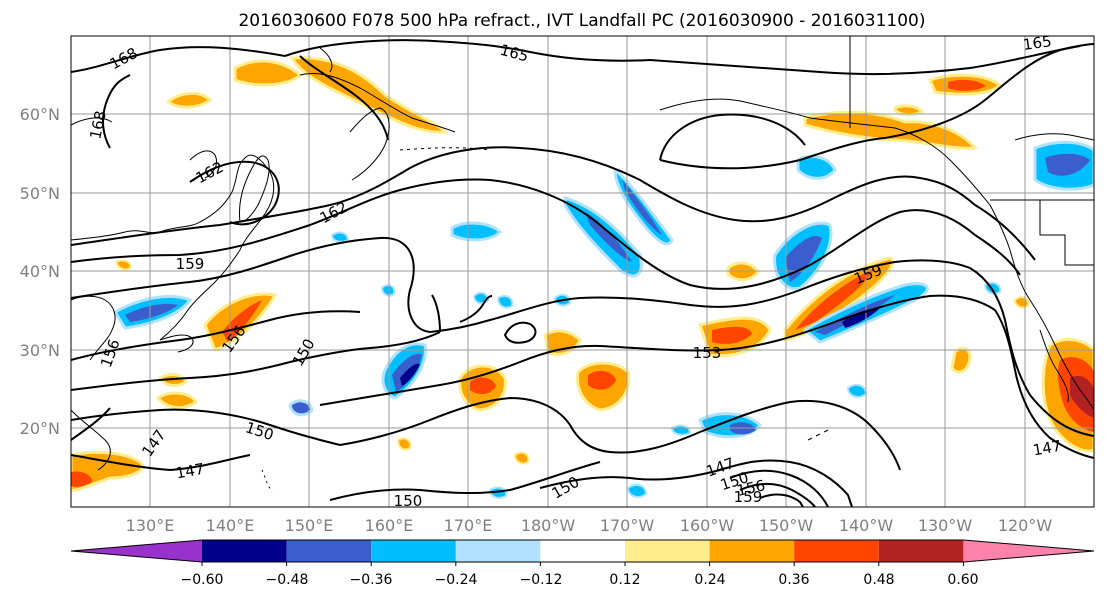  I want to click on lat-label: 20°N, so click(40, 428).